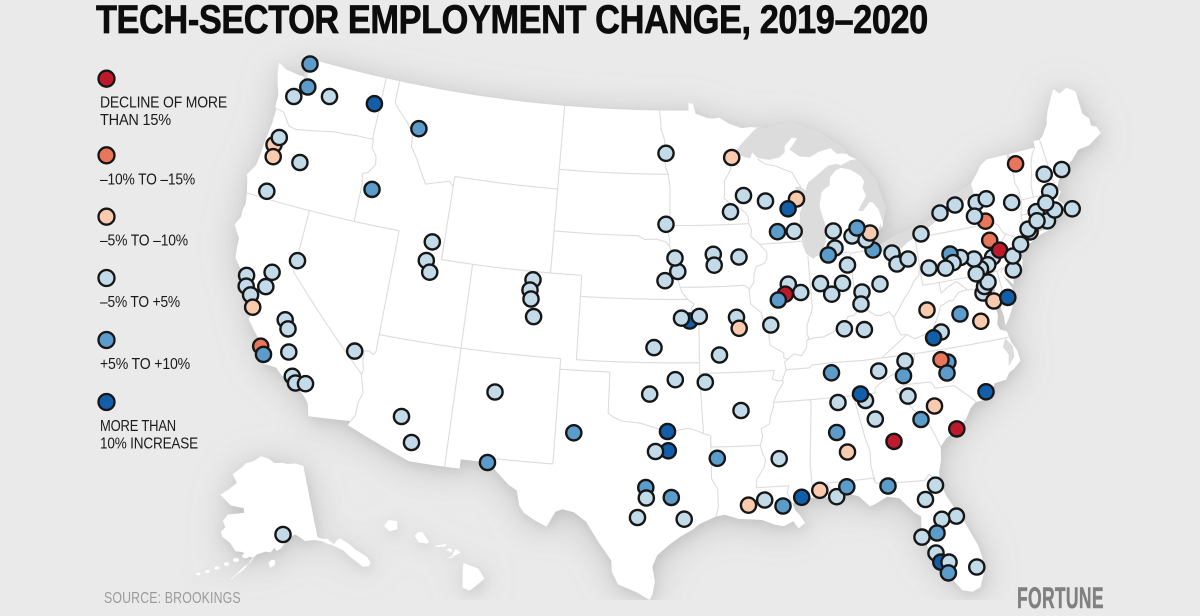 The height and width of the screenshot is (616, 1200). What do you see at coordinates (140, 302) in the screenshot?
I see `svg-text: –5% TO +5%` at bounding box center [140, 302].